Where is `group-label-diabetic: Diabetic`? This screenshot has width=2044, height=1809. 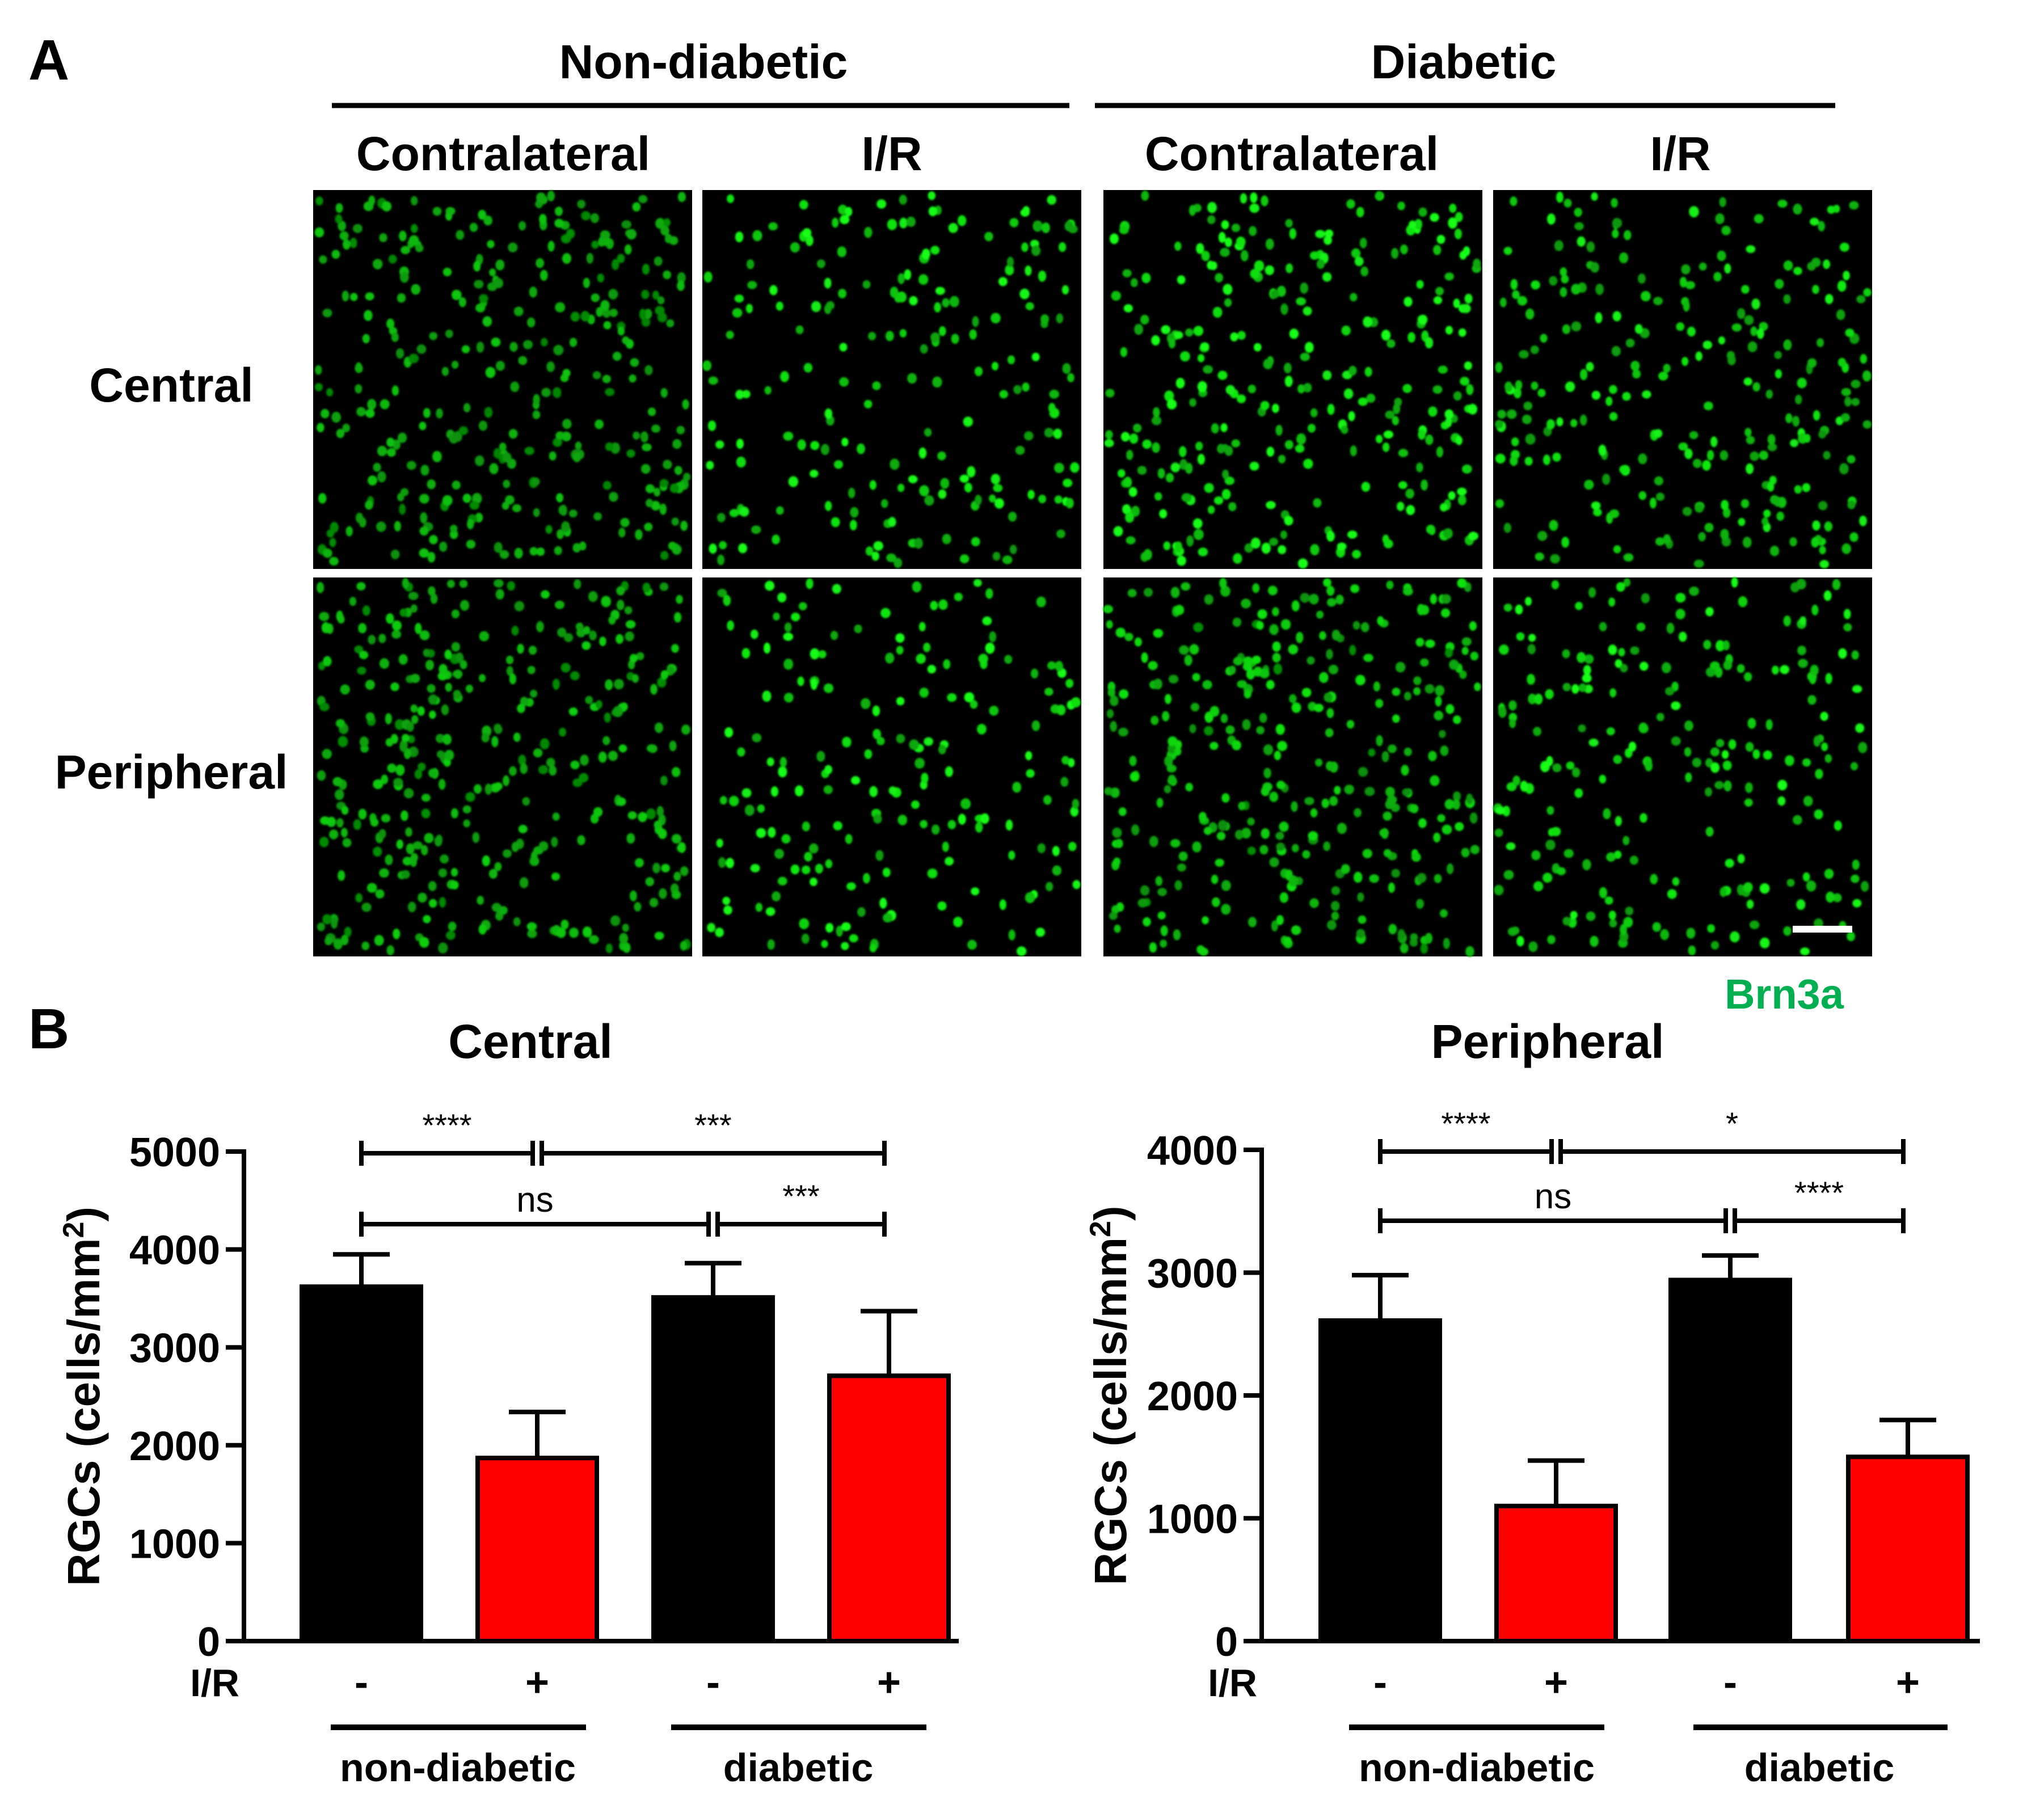
group-label-diabetic: Diabetic is located at coordinates (1464, 61).